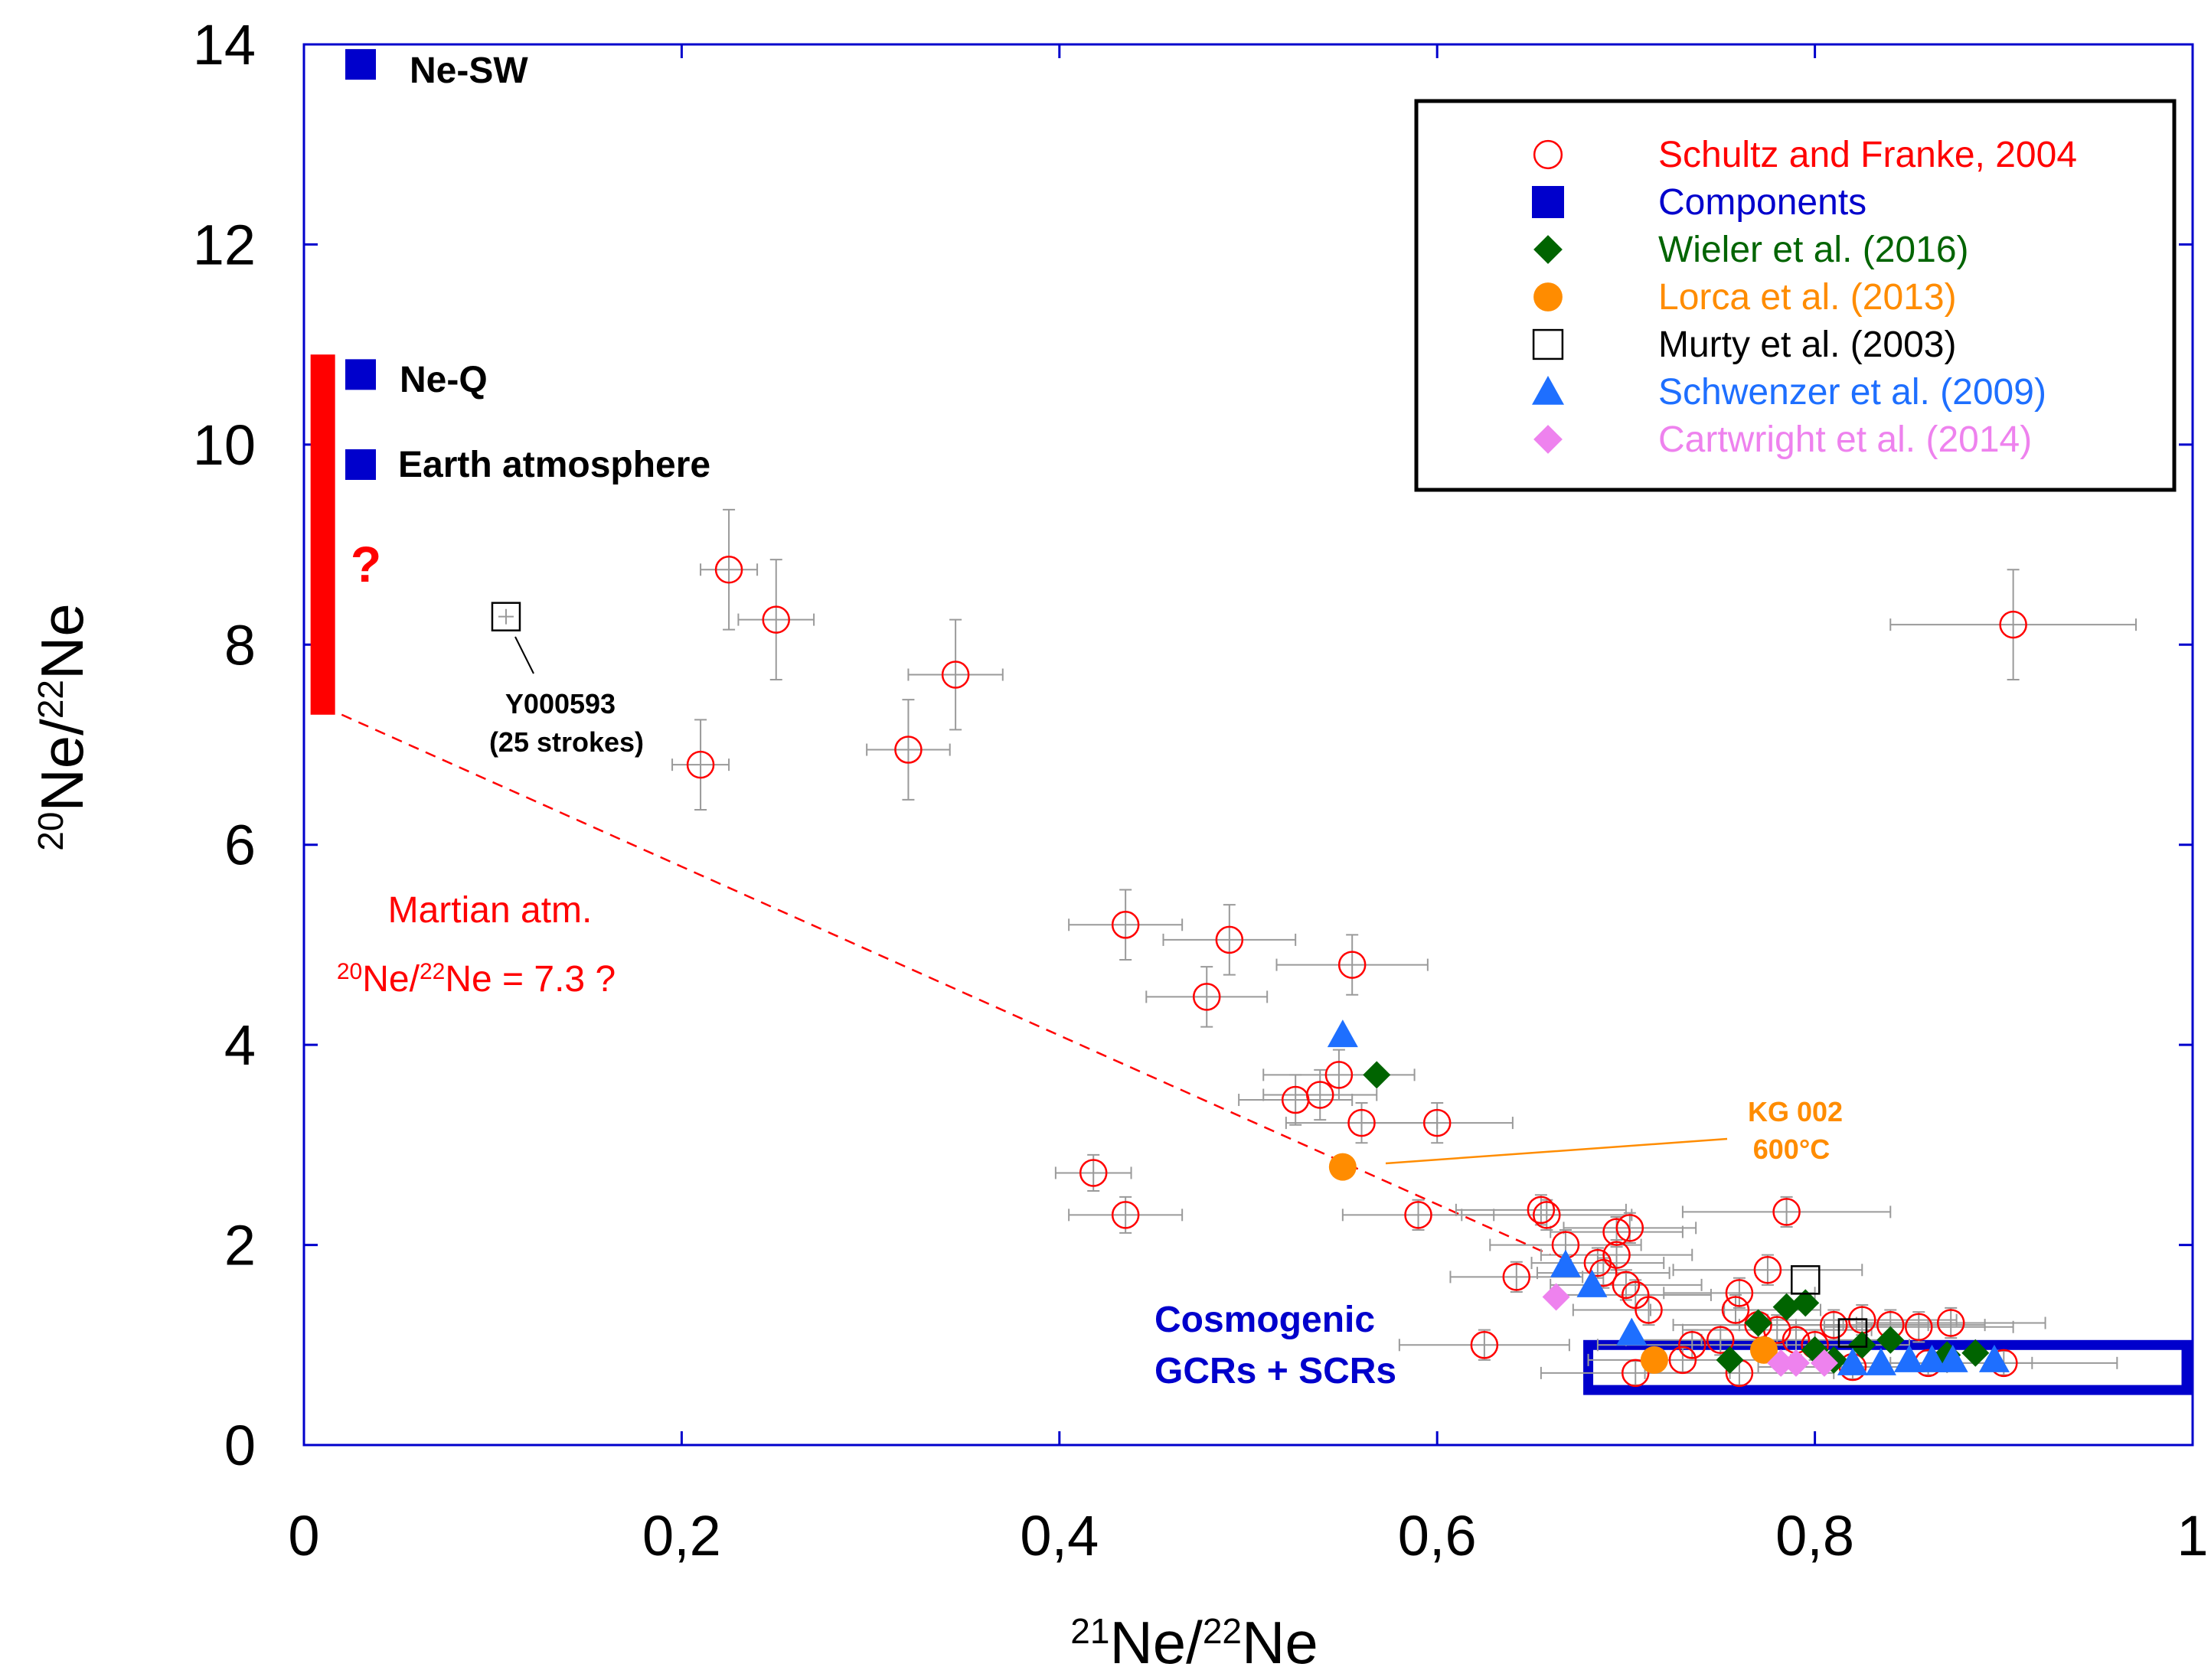 Image resolution: width=2211 pixels, height=1680 pixels. What do you see at coordinates (524, 655) in the screenshot?
I see `y000593-connector` at bounding box center [524, 655].